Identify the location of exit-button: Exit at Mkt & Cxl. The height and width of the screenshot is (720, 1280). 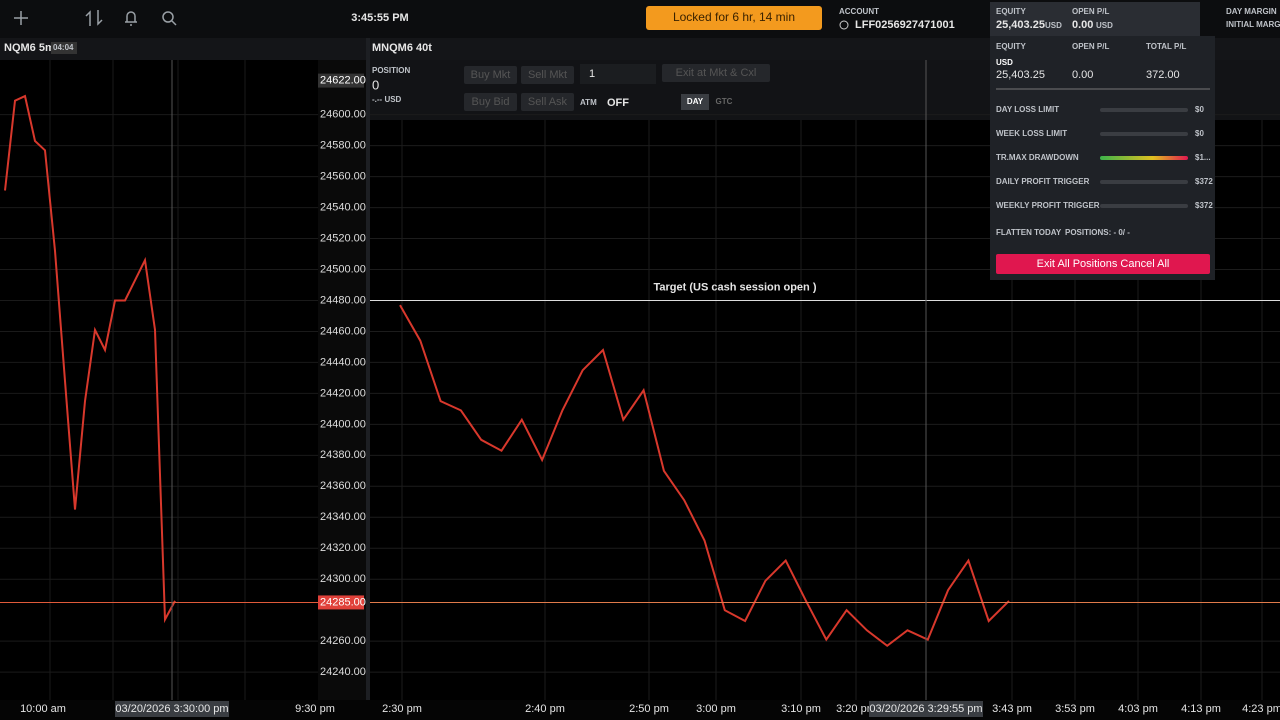
(716, 73).